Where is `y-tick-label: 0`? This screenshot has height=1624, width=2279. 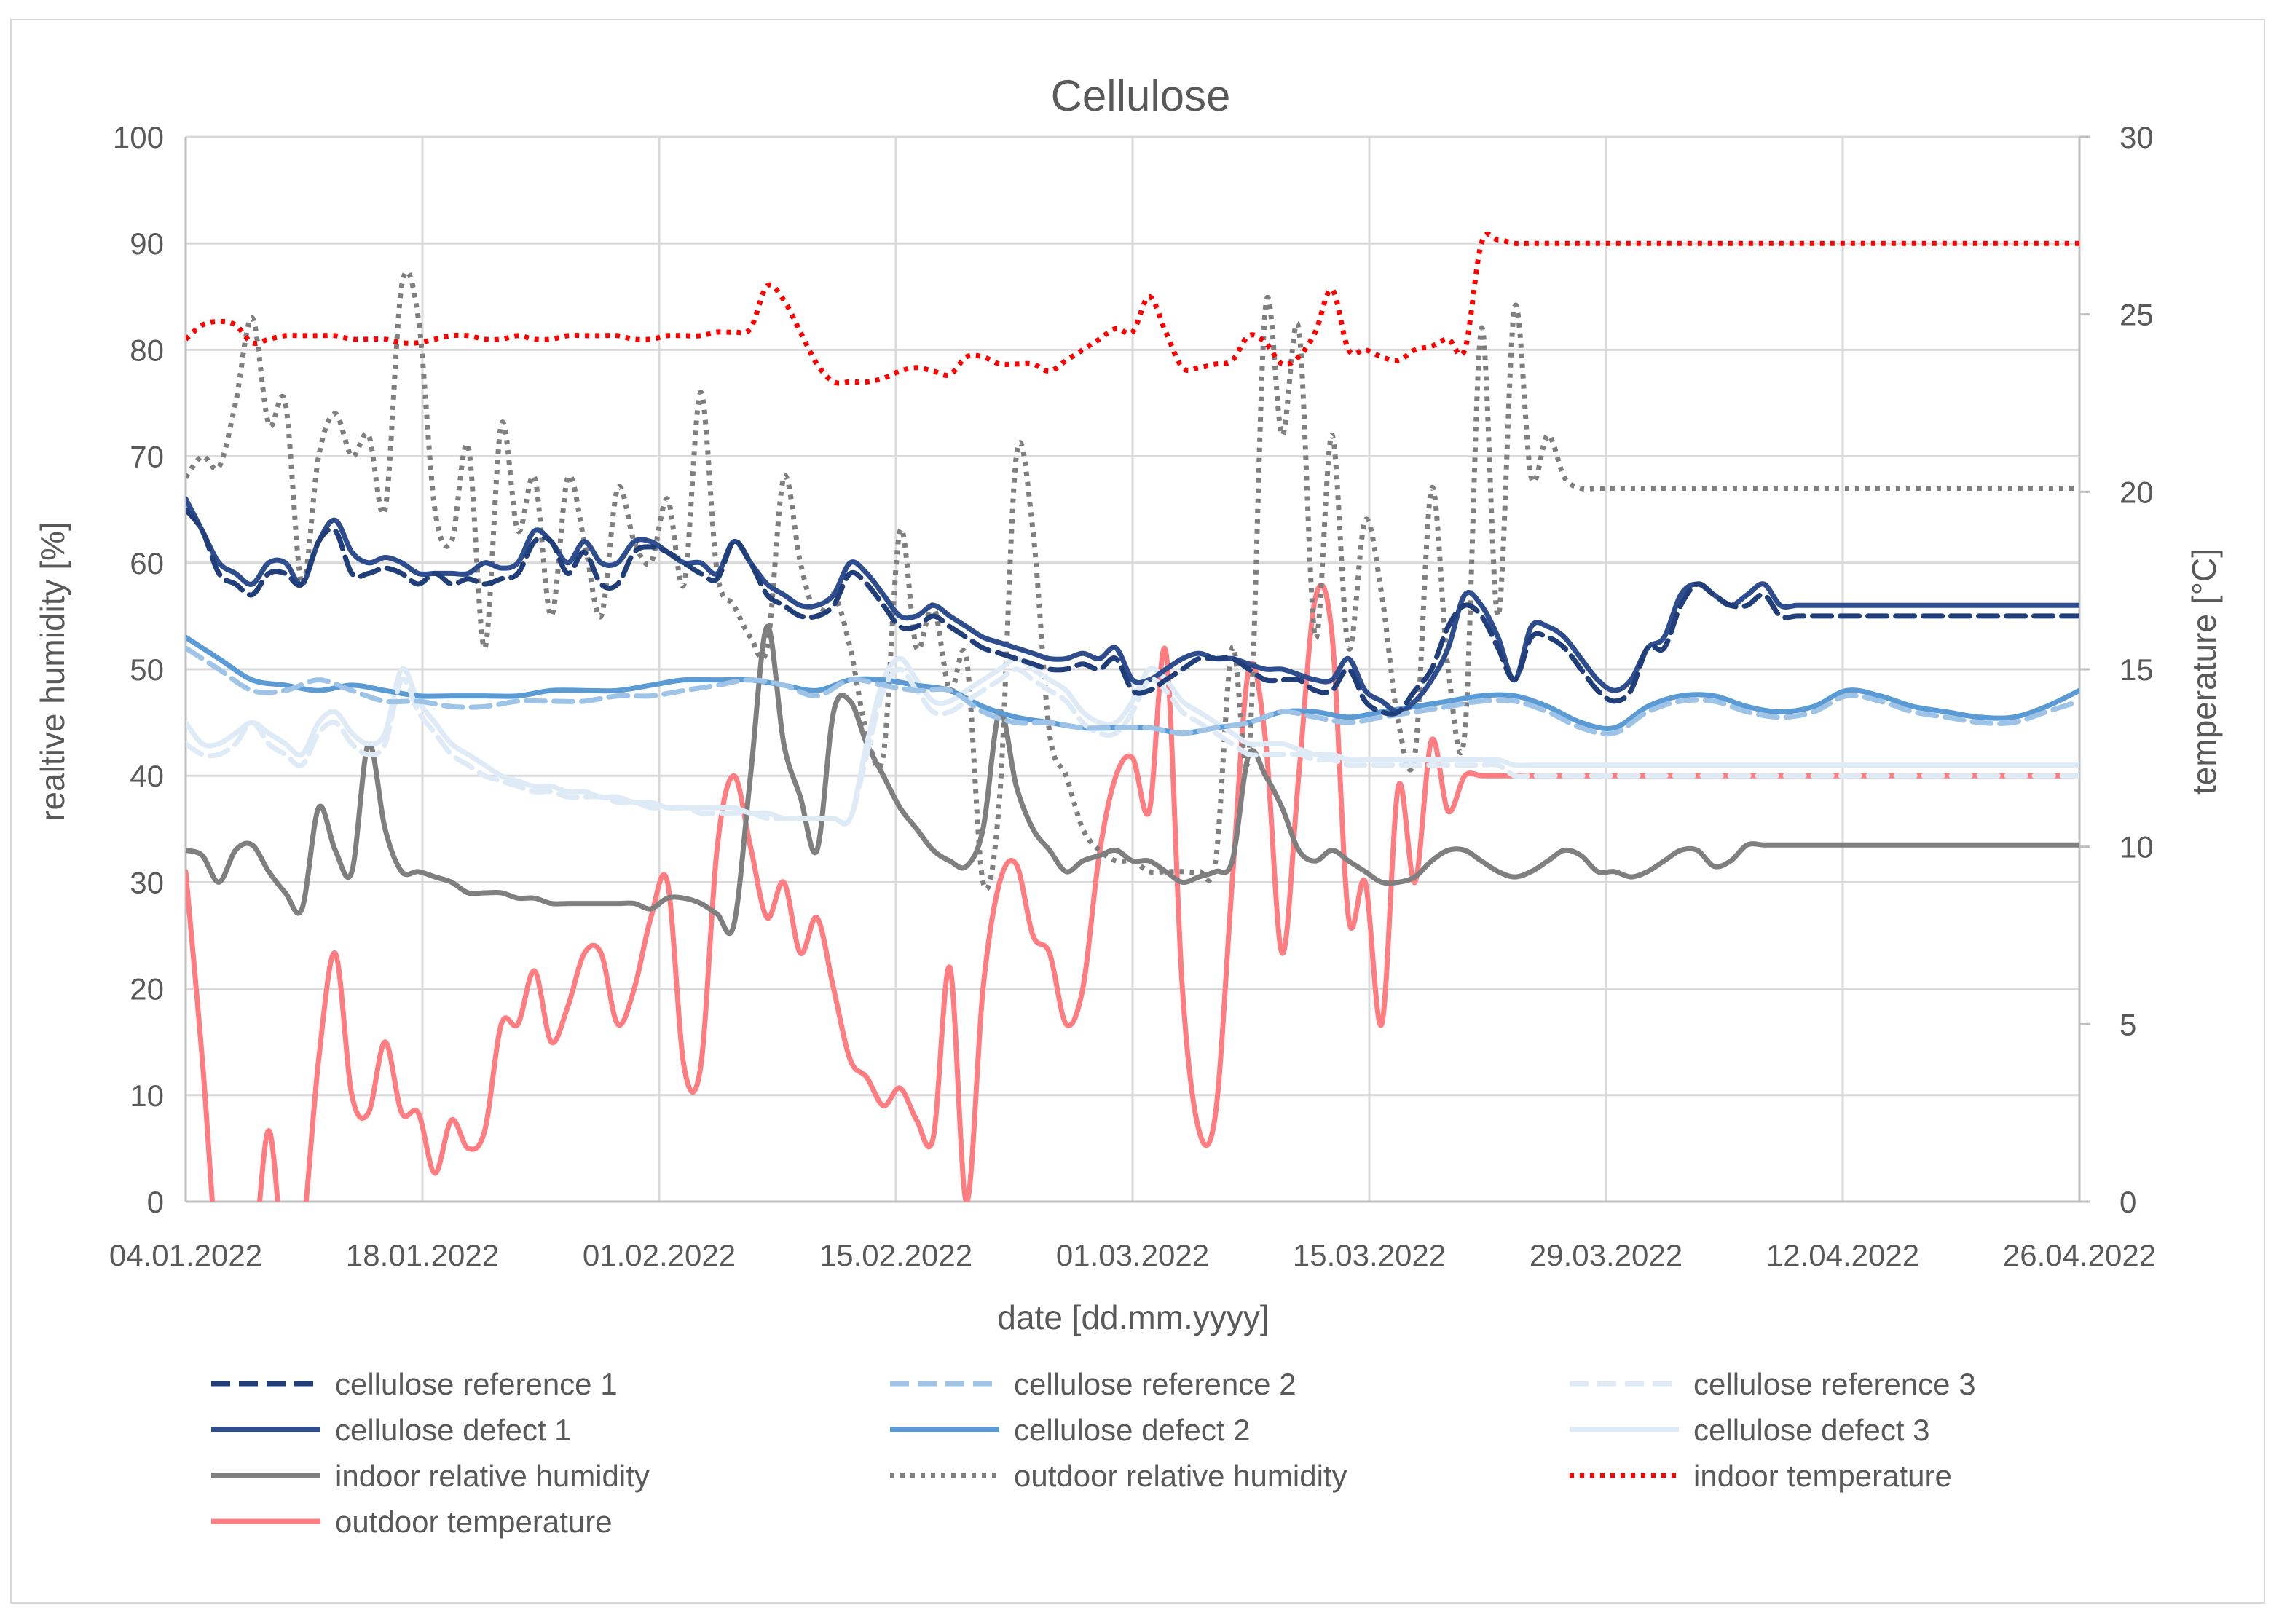 y-tick-label: 0 is located at coordinates (155, 1202).